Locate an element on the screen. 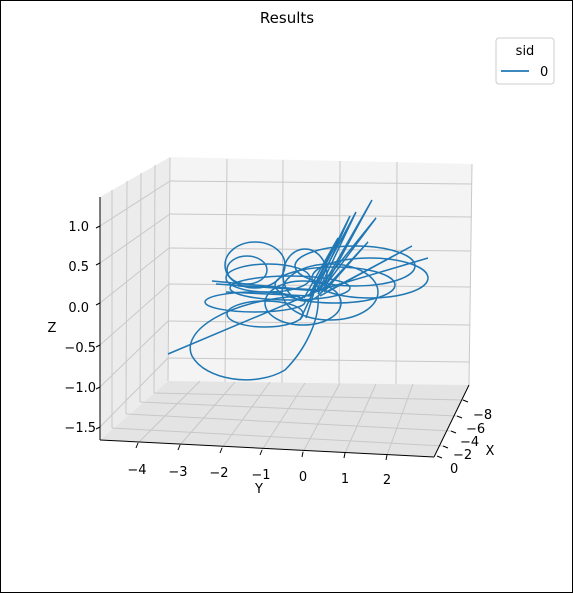 The height and width of the screenshot is (593, 573). y-axis-line is located at coordinates (267, 448).